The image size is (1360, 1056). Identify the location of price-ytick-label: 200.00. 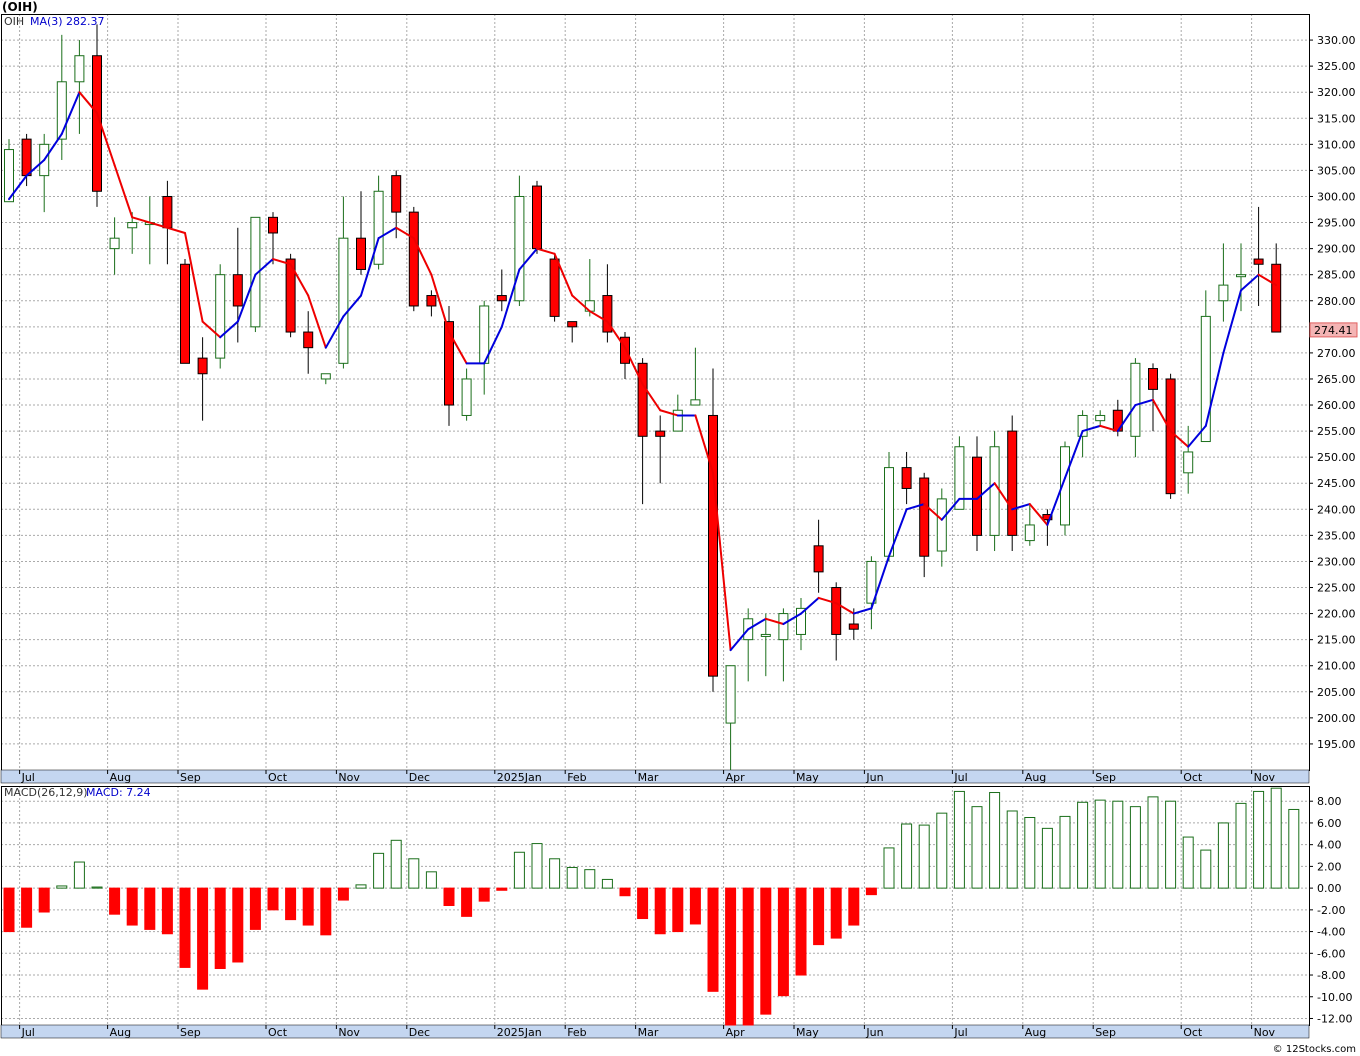
(1336, 718).